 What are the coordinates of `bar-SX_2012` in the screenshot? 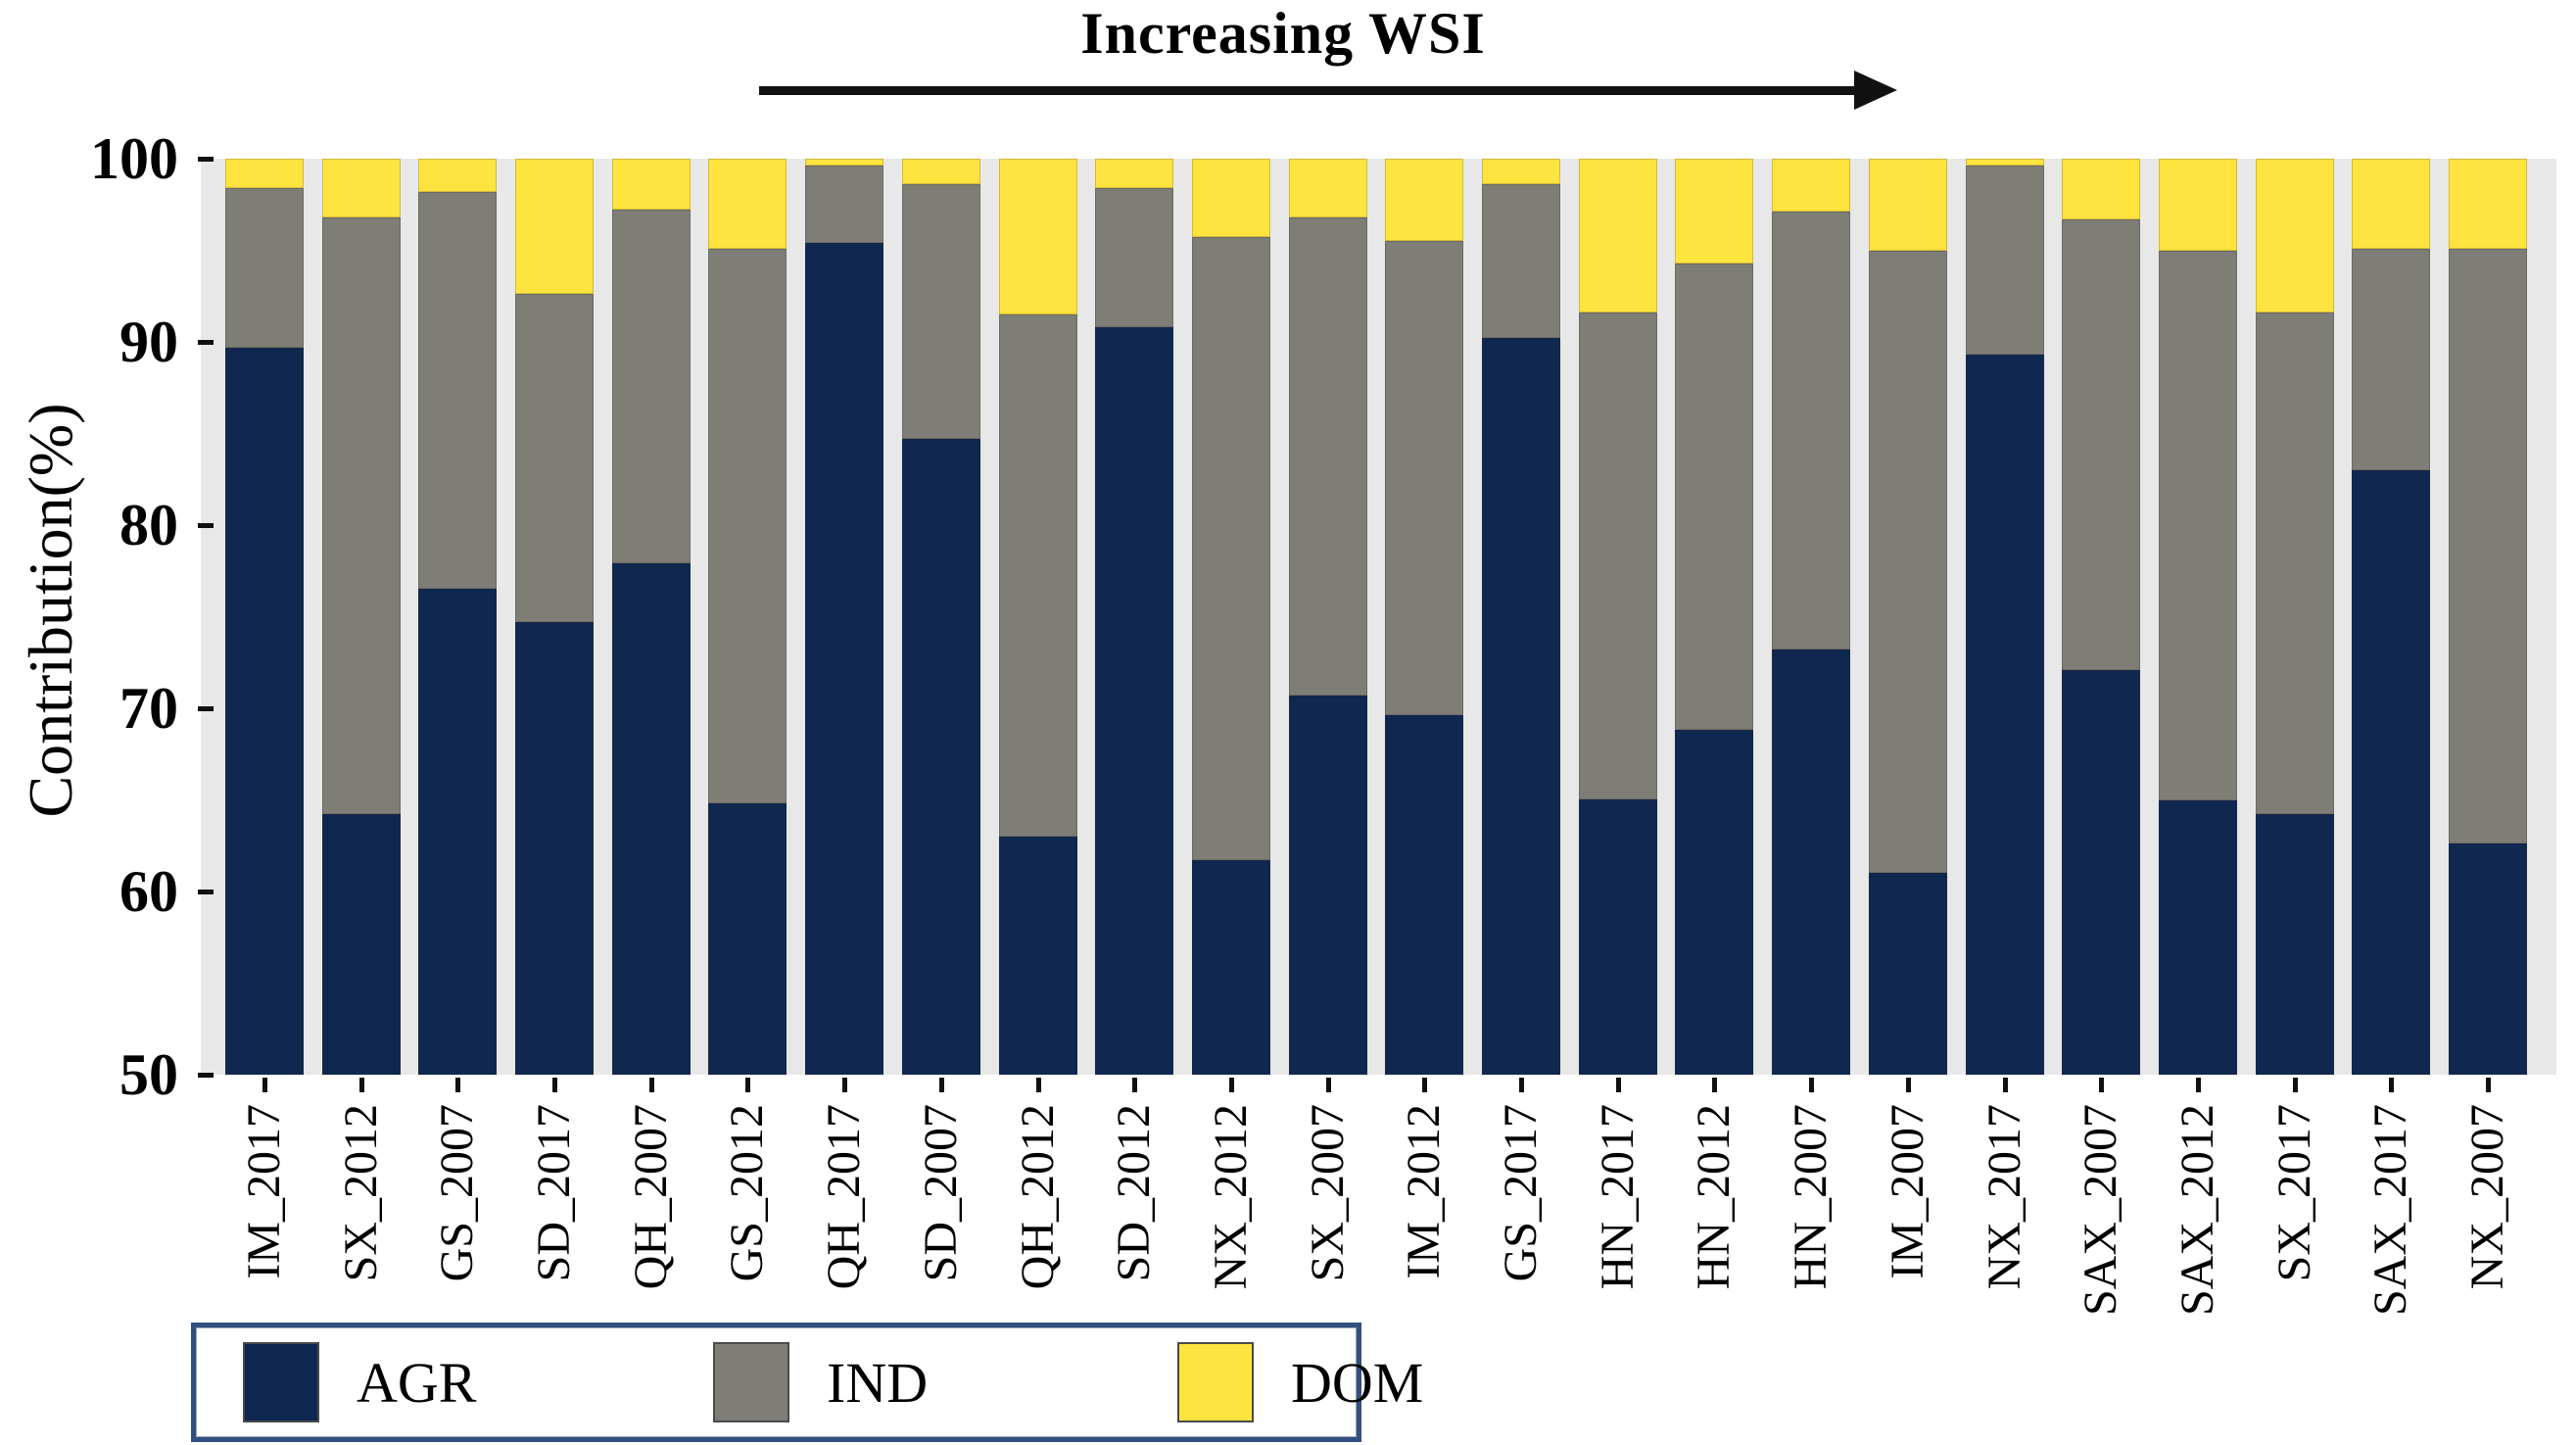 It's located at (361, 617).